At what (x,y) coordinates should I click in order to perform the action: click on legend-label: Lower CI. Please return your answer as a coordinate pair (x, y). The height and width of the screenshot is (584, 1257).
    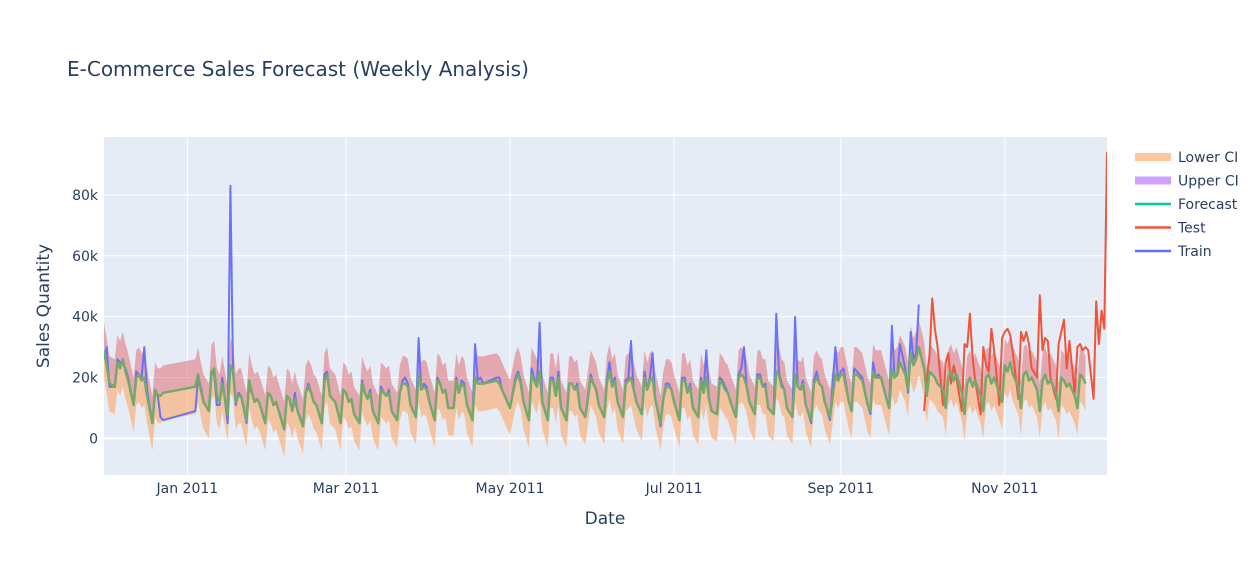
    Looking at the image, I should click on (1208, 158).